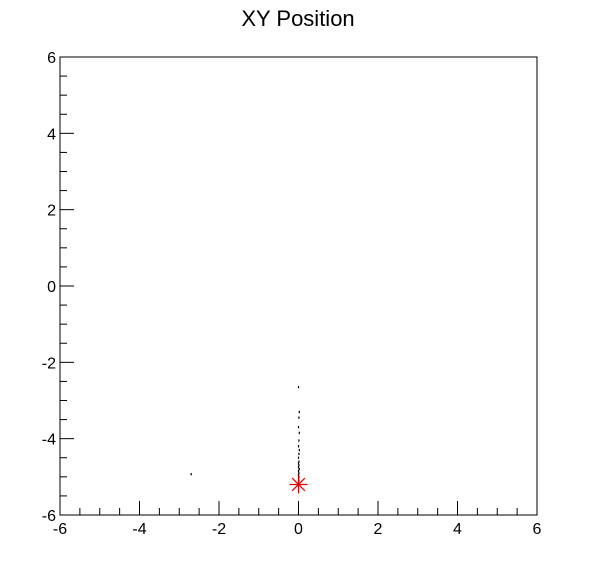 The height and width of the screenshot is (572, 596). What do you see at coordinates (51, 58) in the screenshot?
I see `y-tick-label: 6` at bounding box center [51, 58].